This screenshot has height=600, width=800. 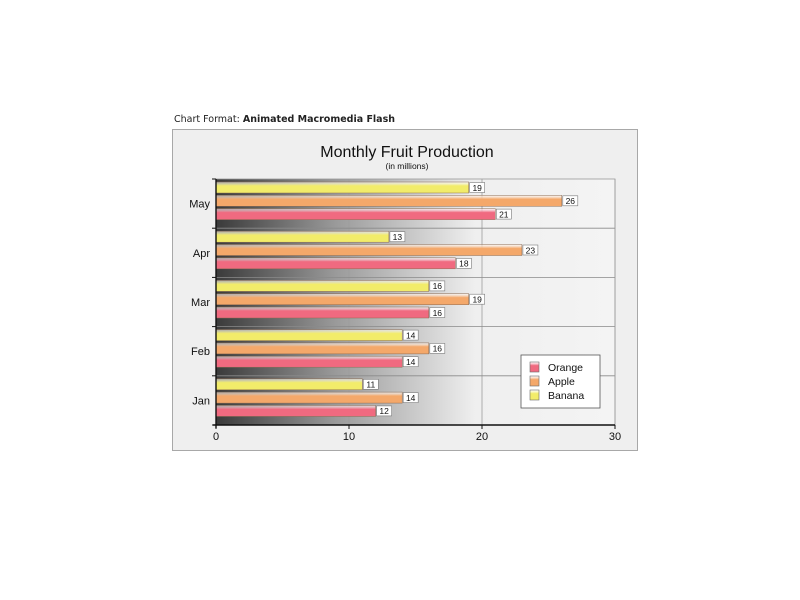 I want to click on data-label-apple-mar: 19, so click(x=477, y=300).